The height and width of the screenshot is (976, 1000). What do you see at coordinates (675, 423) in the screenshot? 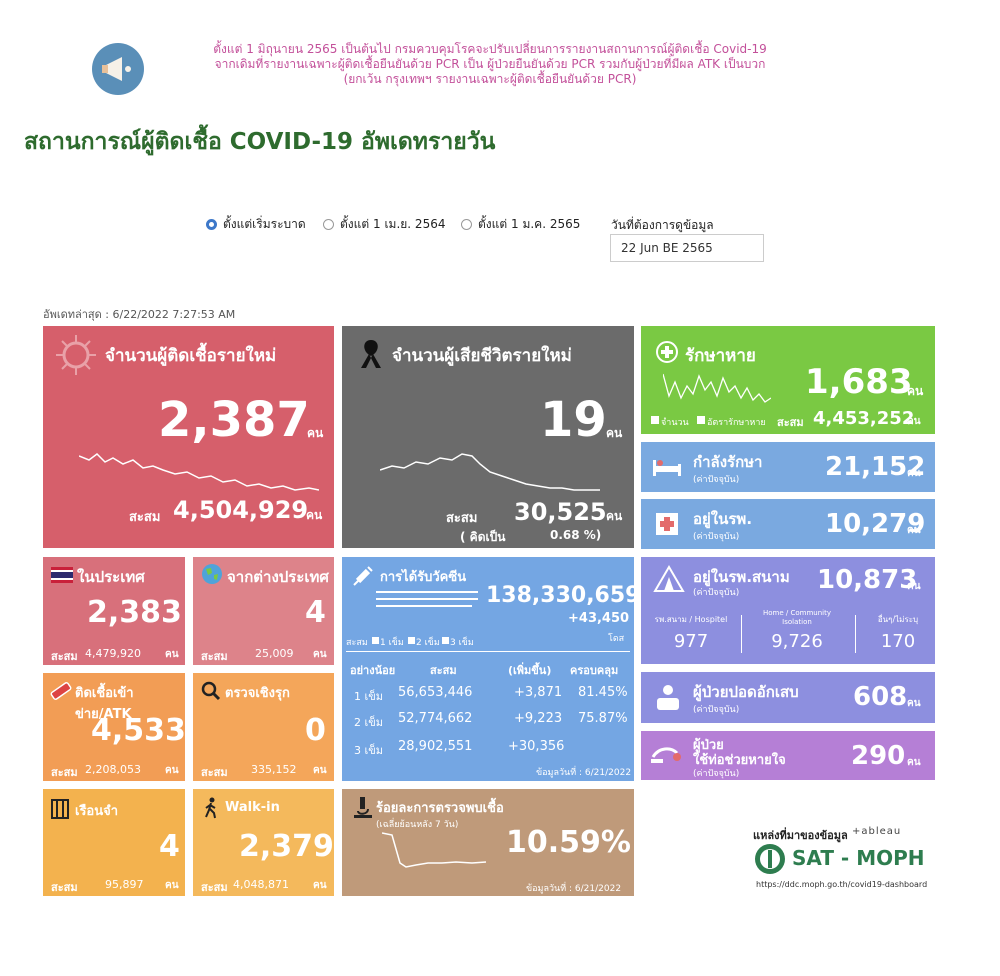
I see `legend-count: จำนวน` at bounding box center [675, 423].